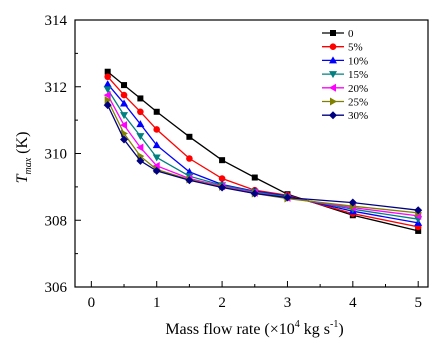 The width and height of the screenshot is (434, 343). Describe the element at coordinates (345, 61) in the screenshot. I see `legend-item: 10%` at that location.